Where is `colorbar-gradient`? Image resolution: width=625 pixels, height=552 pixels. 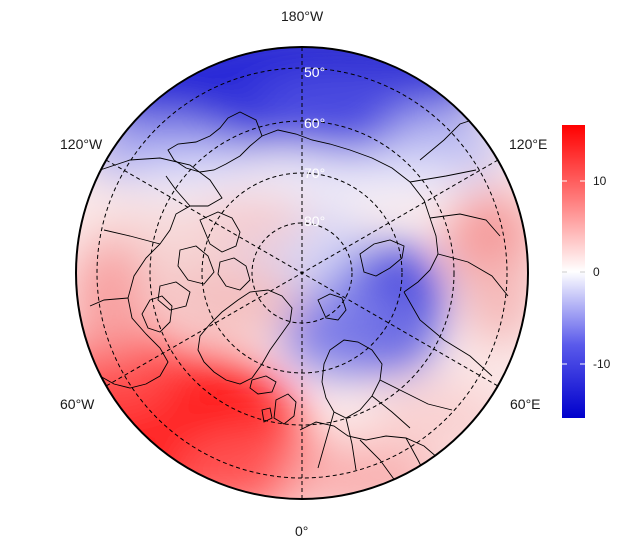 colorbar-gradient is located at coordinates (573, 271).